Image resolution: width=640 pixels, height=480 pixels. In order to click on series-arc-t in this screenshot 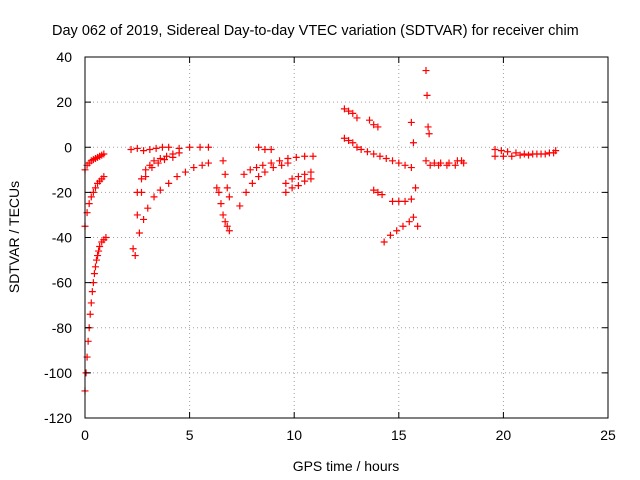, I will do `click(398, 229)`.